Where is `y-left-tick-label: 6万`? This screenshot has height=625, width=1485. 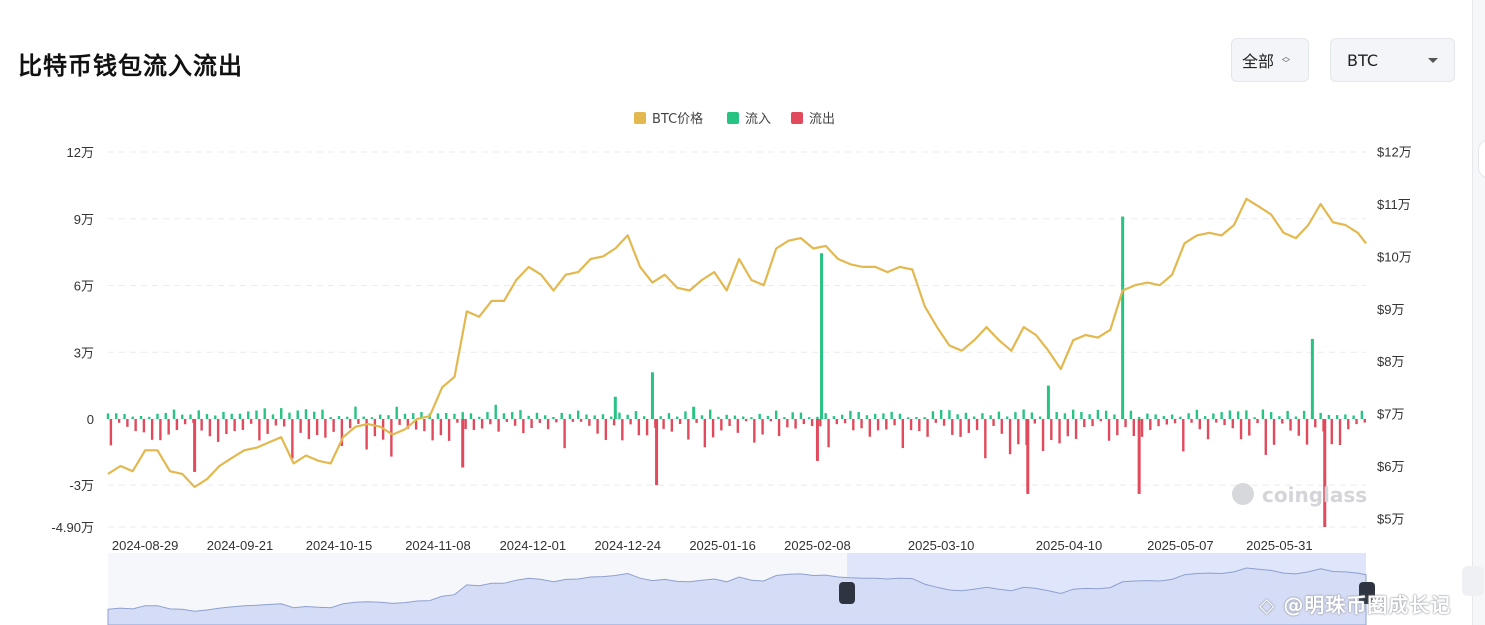 y-left-tick-label: 6万 is located at coordinates (84, 286).